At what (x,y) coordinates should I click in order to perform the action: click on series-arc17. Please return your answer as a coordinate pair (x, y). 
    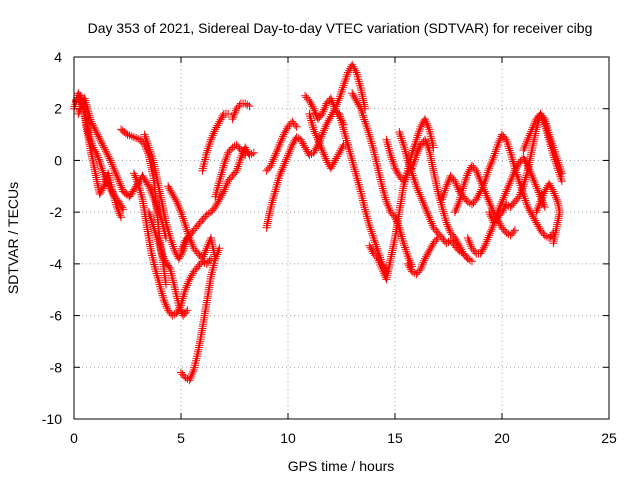
    Looking at the image, I should click on (328, 141).